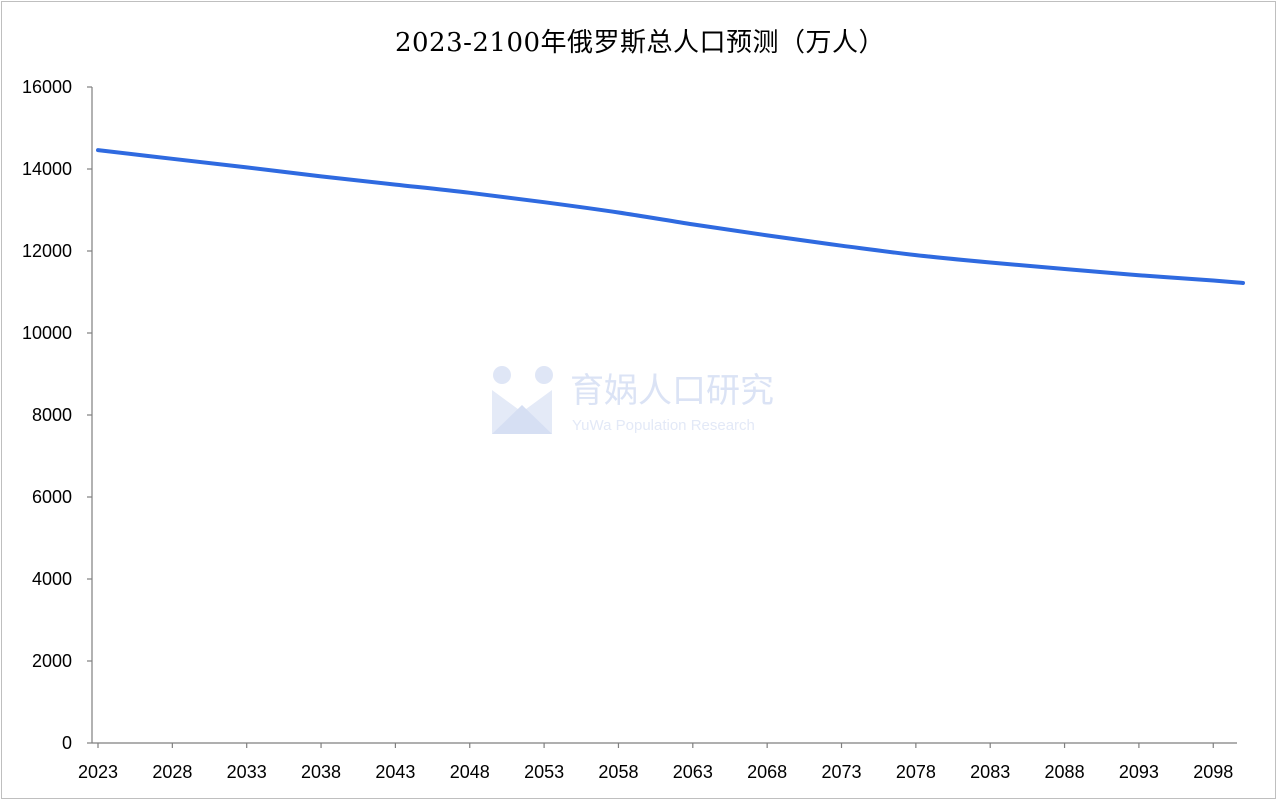  What do you see at coordinates (98, 772) in the screenshot?
I see `x-tick-label: 2023` at bounding box center [98, 772].